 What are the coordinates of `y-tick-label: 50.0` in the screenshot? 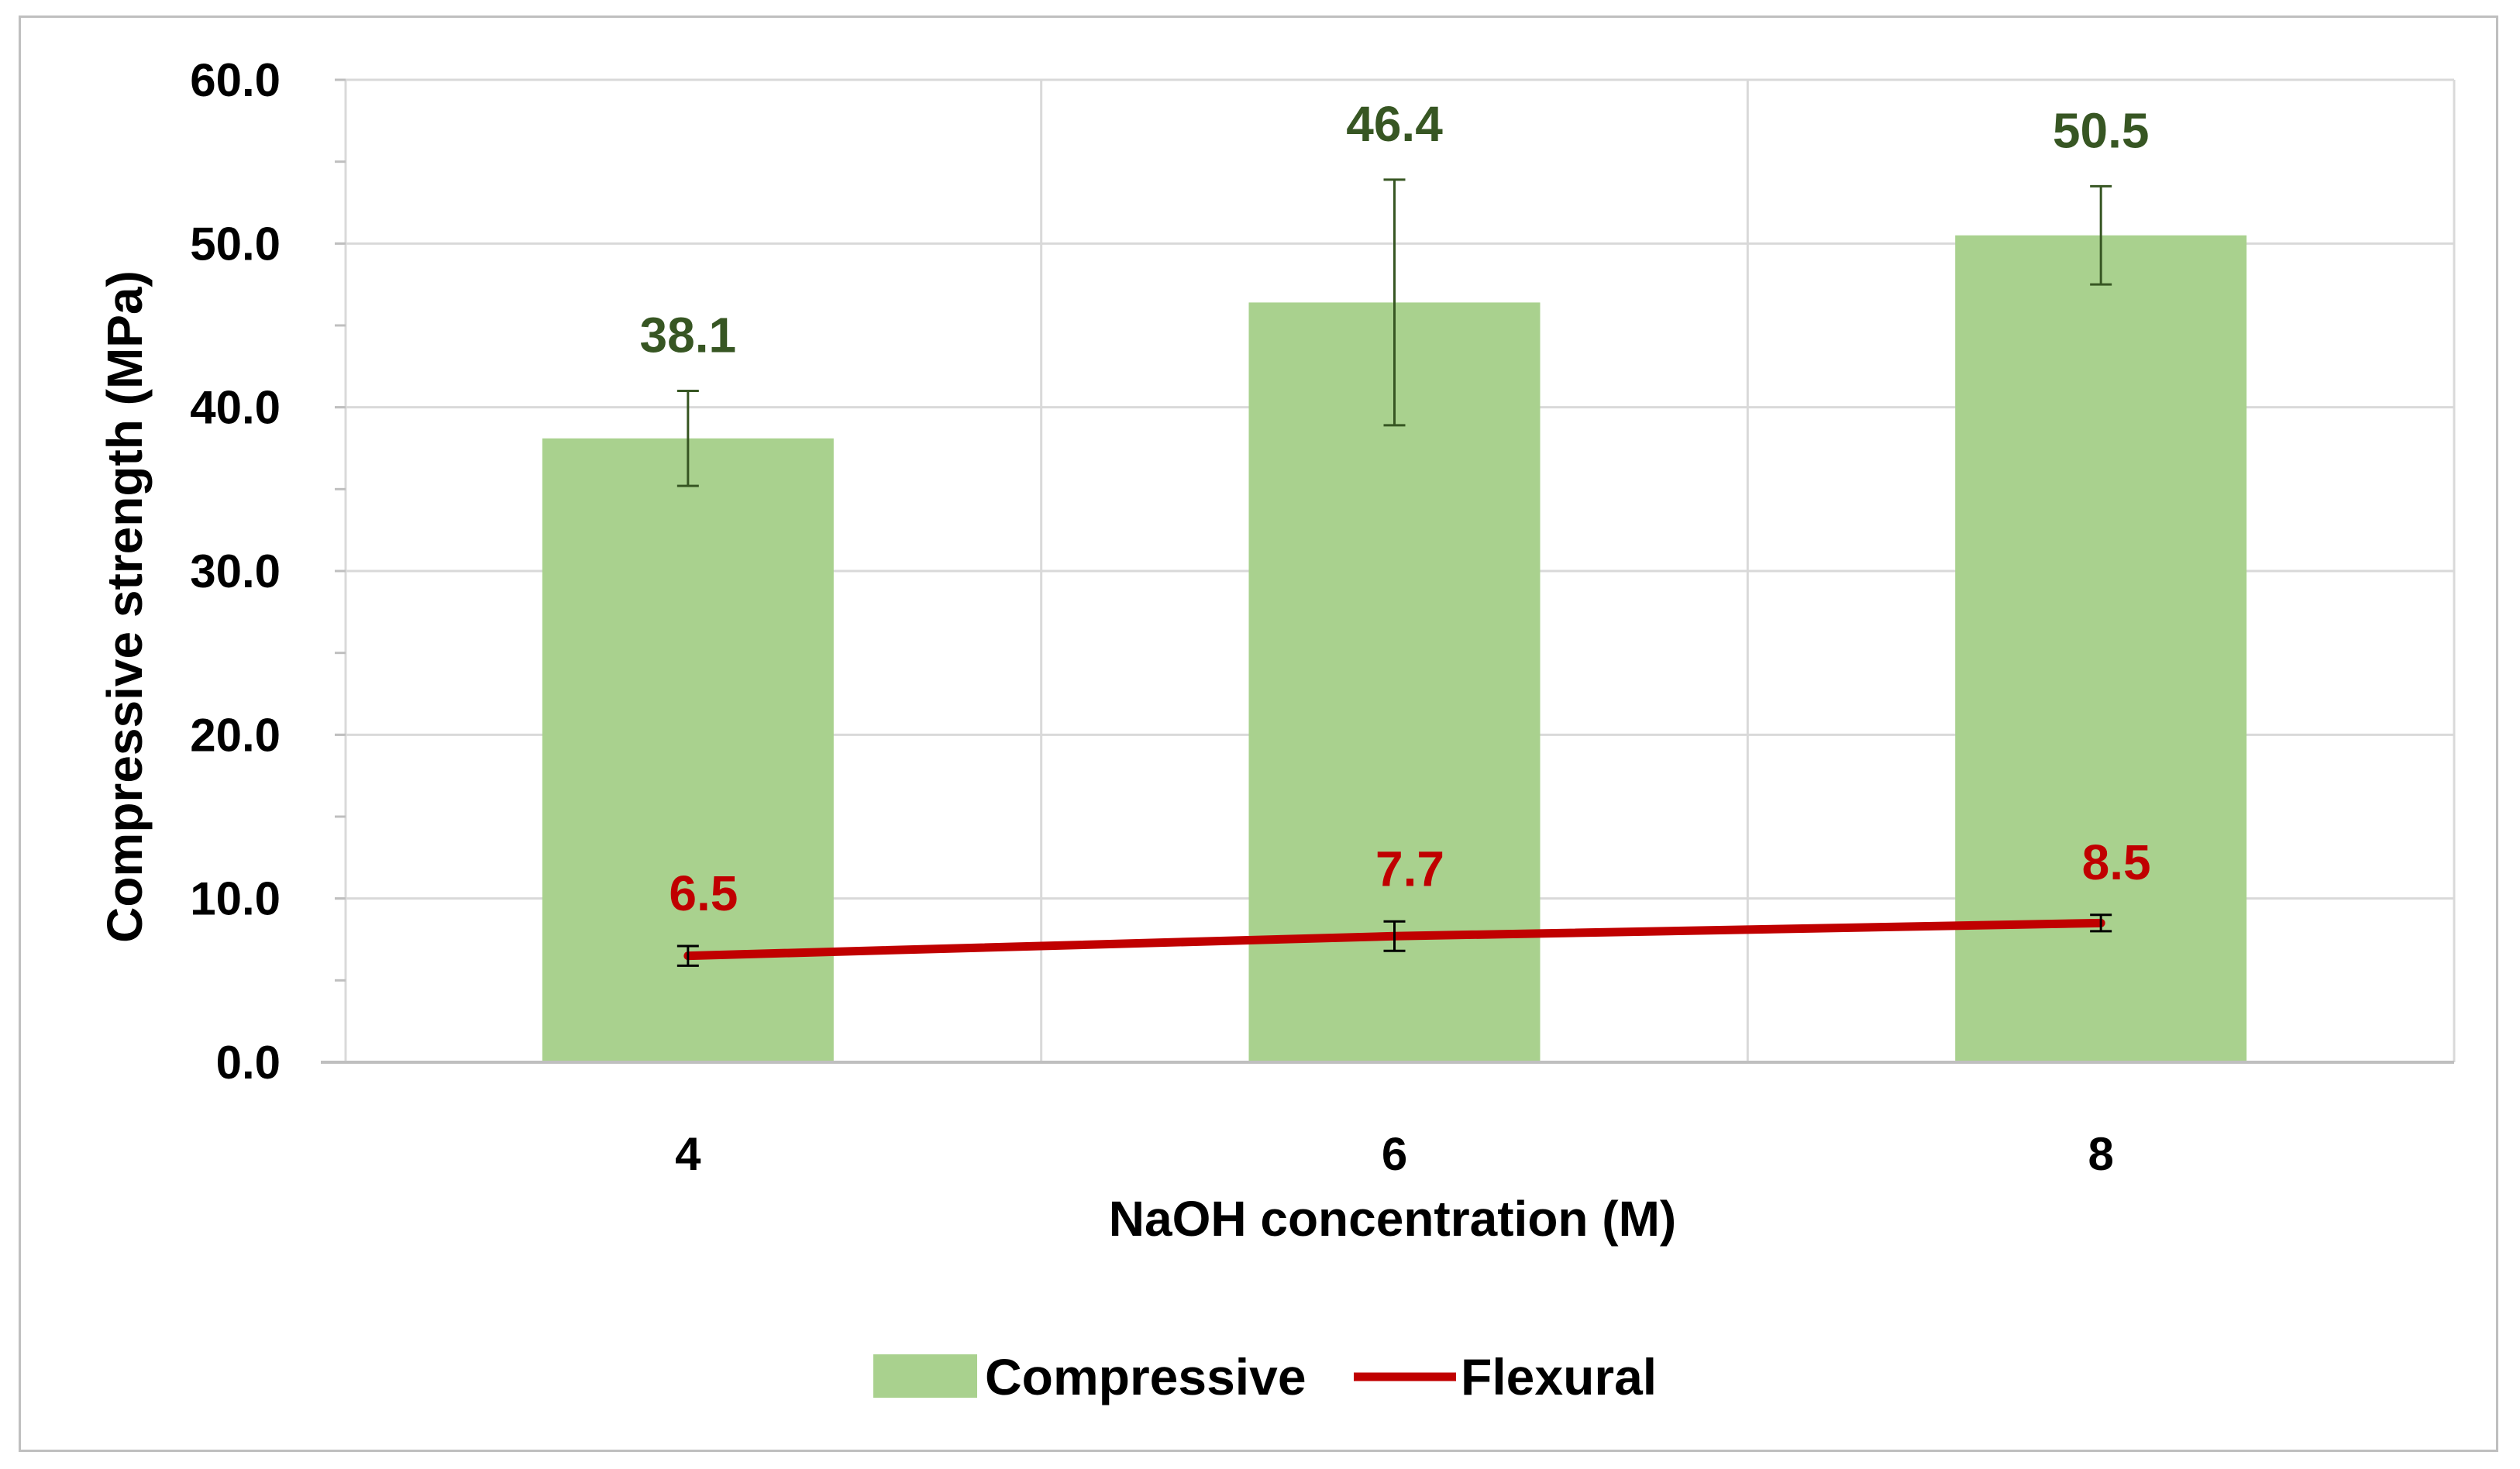 It's located at (236, 244).